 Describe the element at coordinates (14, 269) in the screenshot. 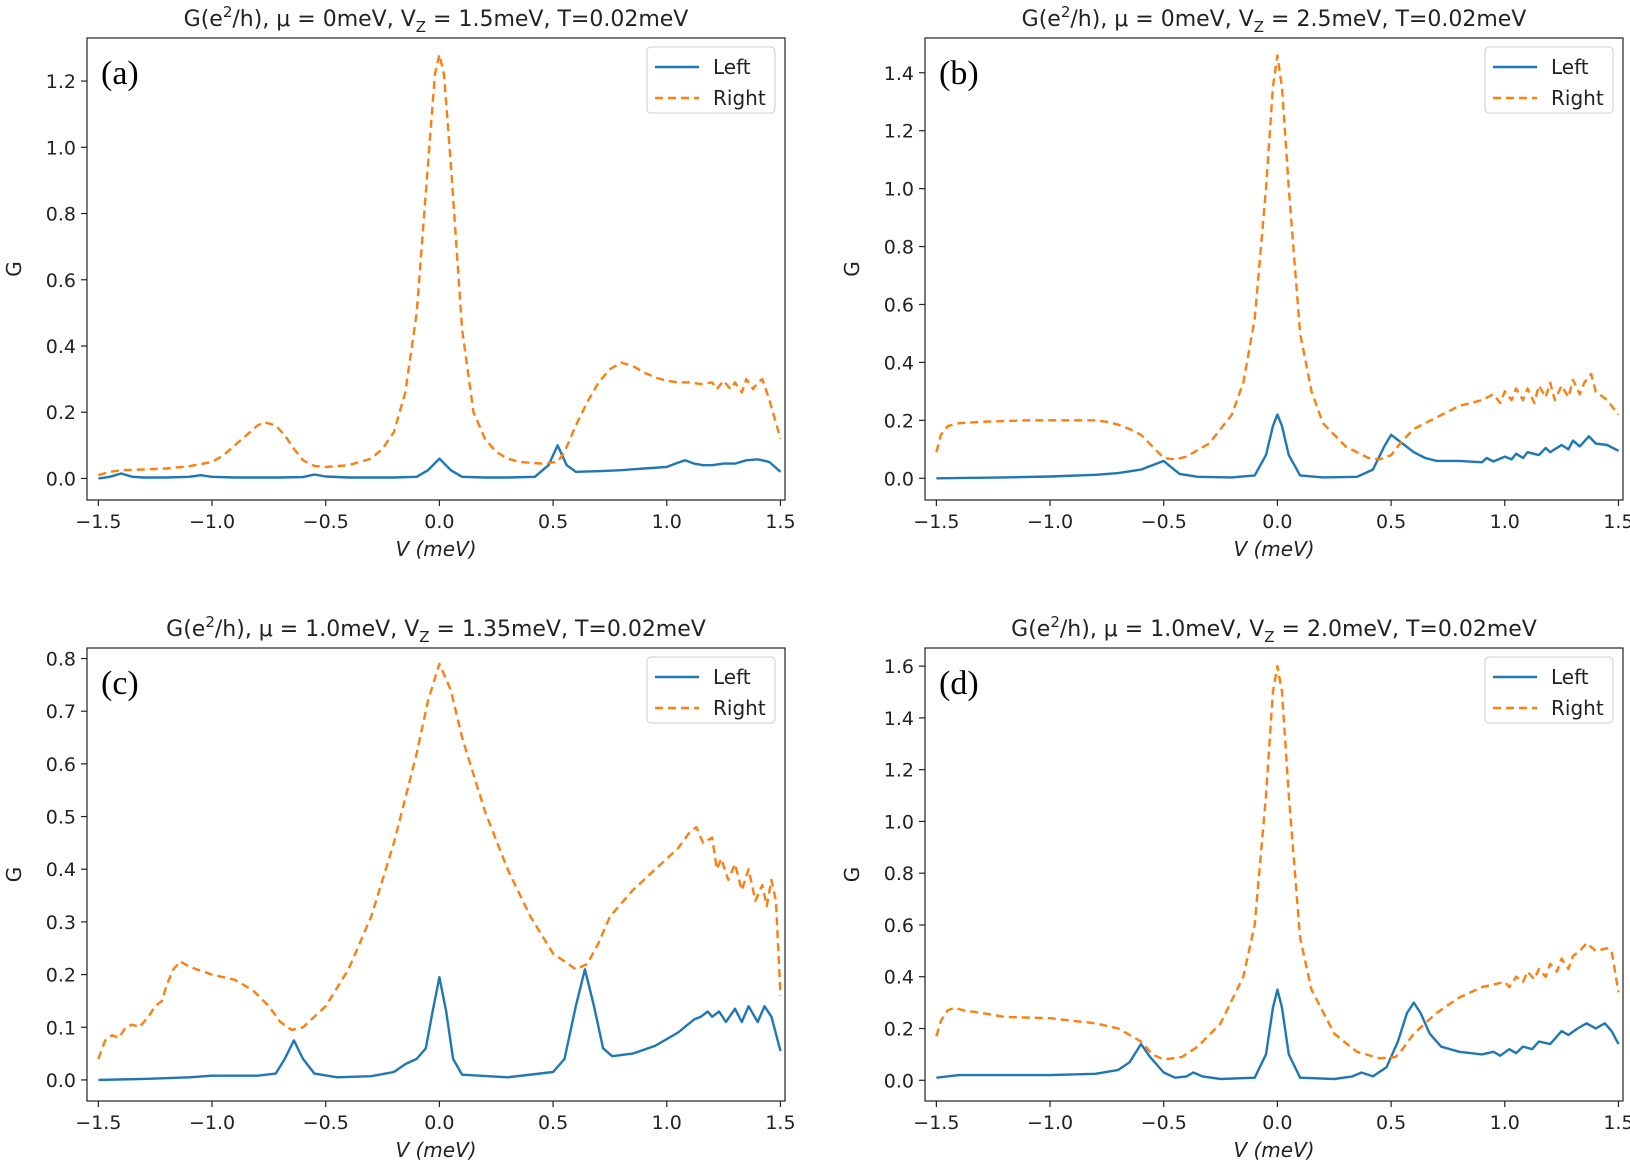

I see `y-axis-label: G` at that location.